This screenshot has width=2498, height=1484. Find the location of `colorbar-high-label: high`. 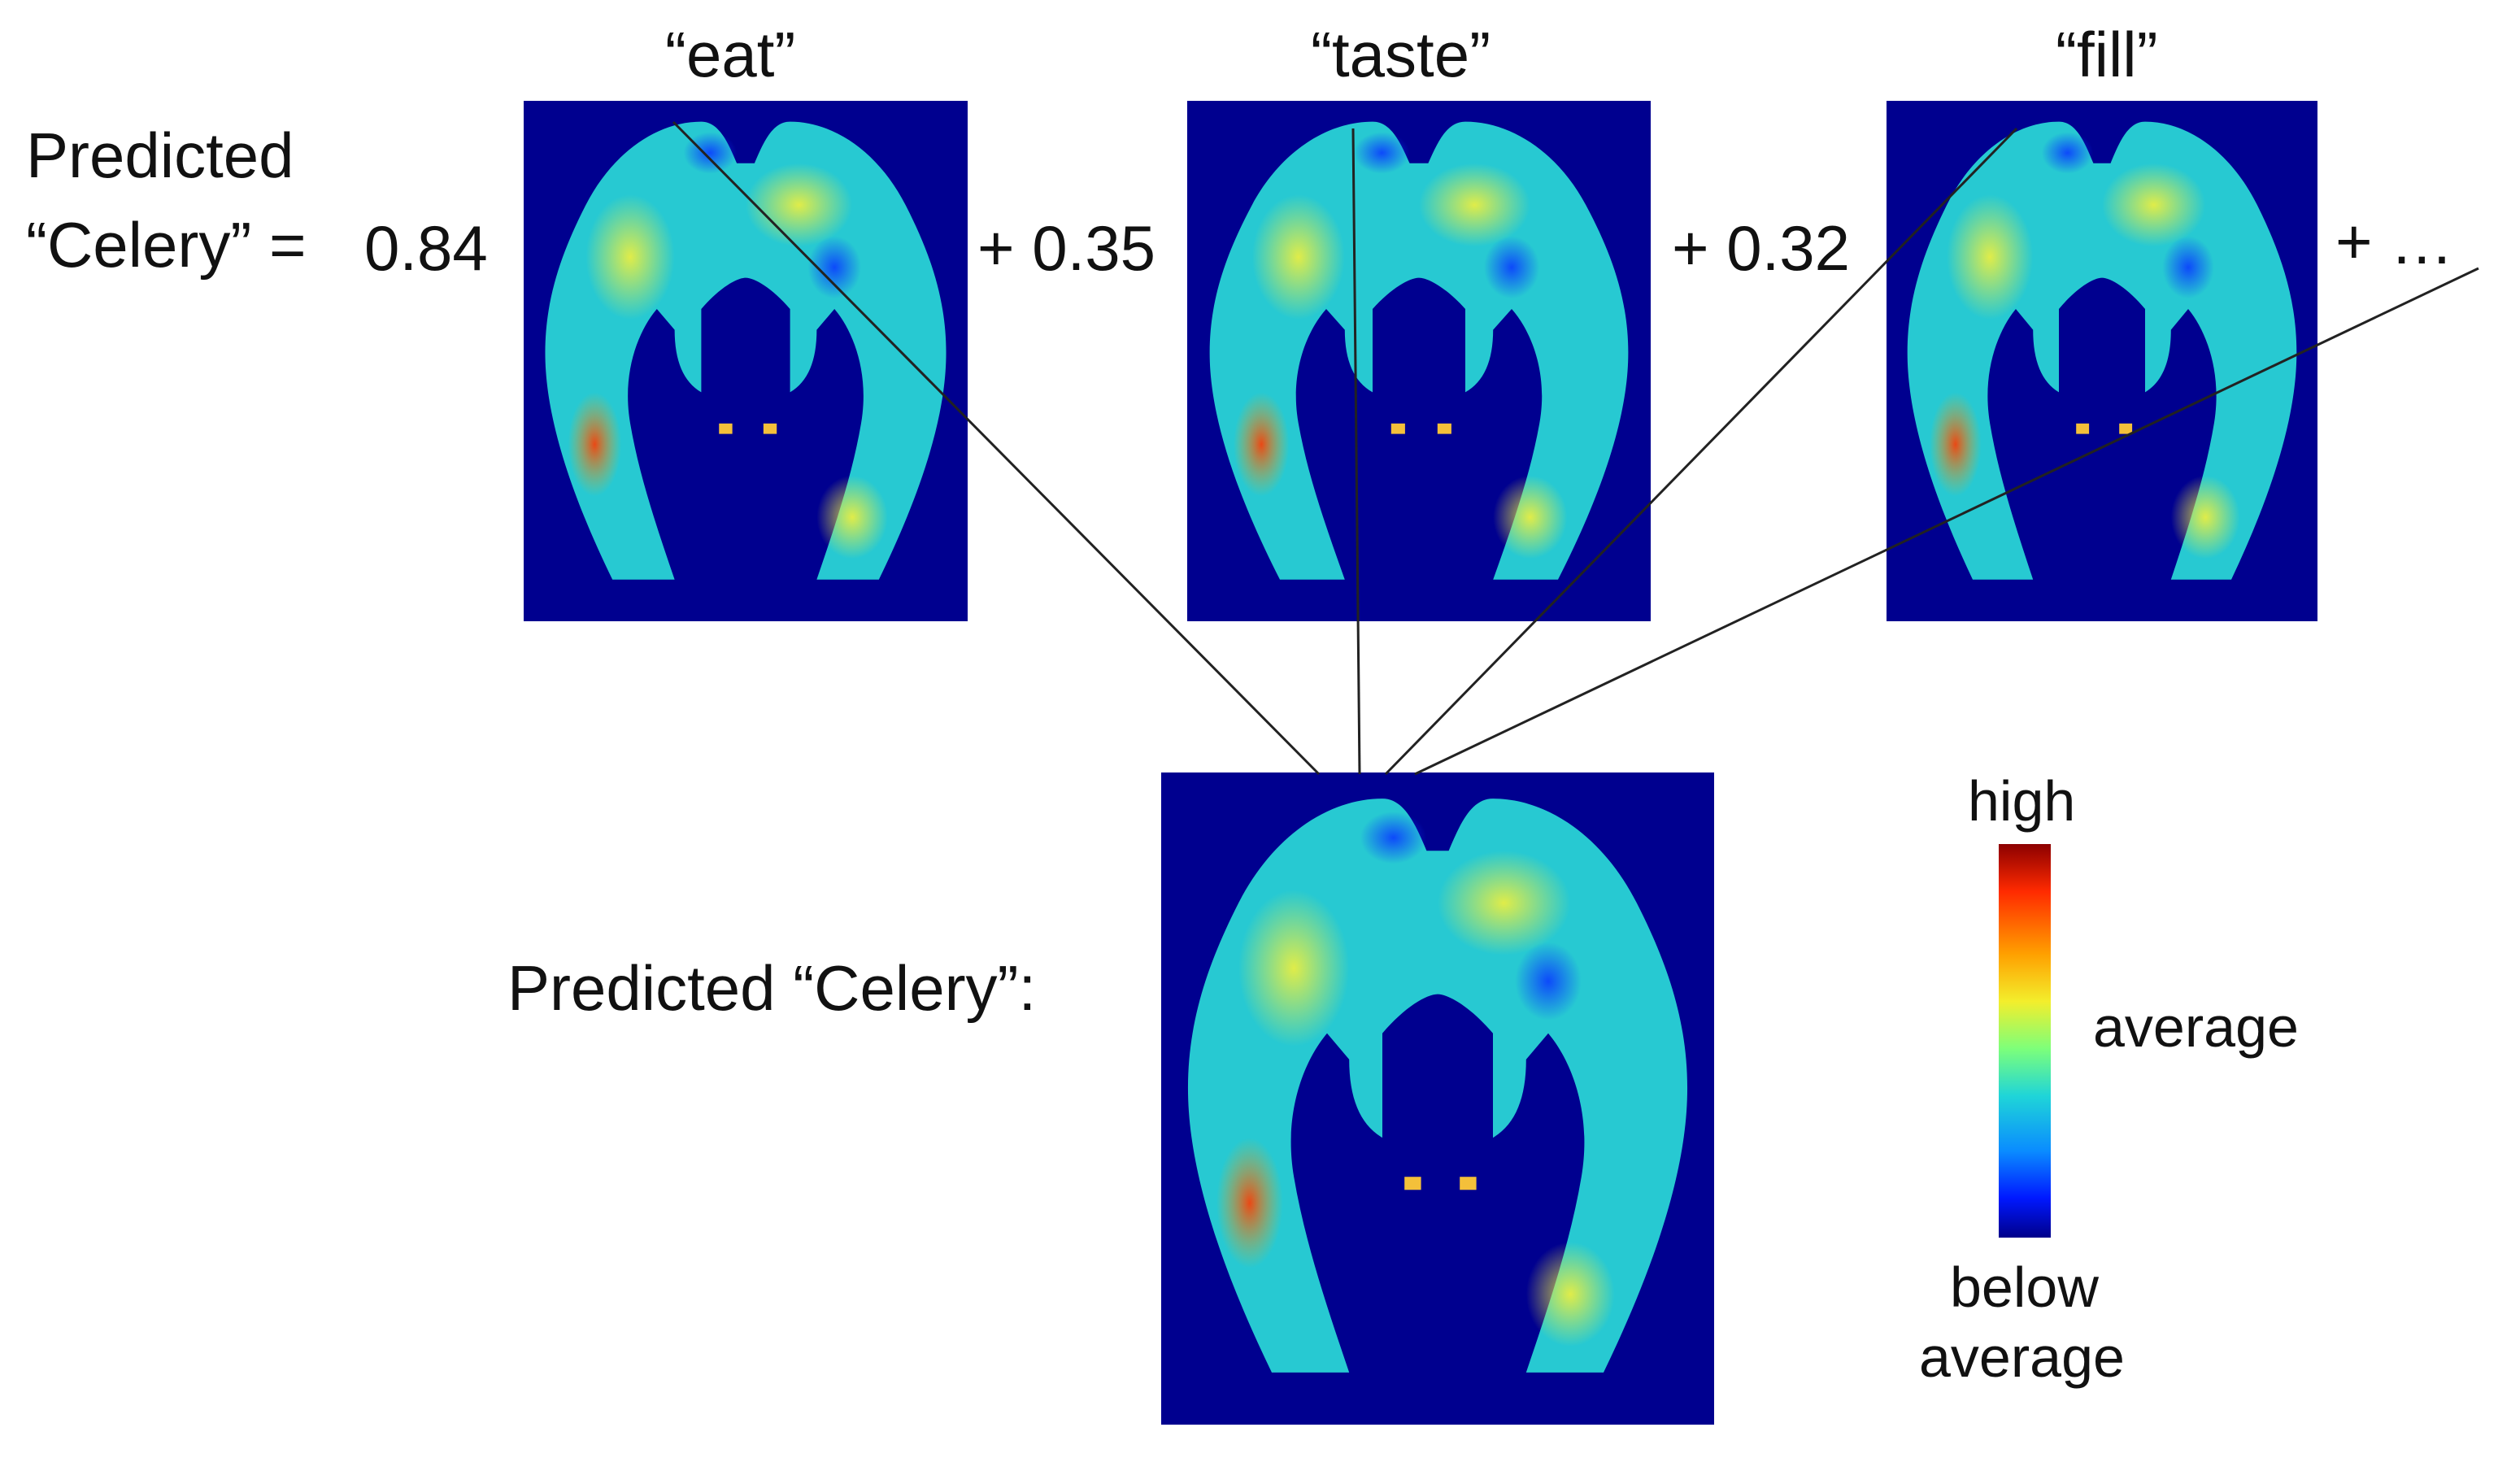

colorbar-high-label: high is located at coordinates (2022, 801).